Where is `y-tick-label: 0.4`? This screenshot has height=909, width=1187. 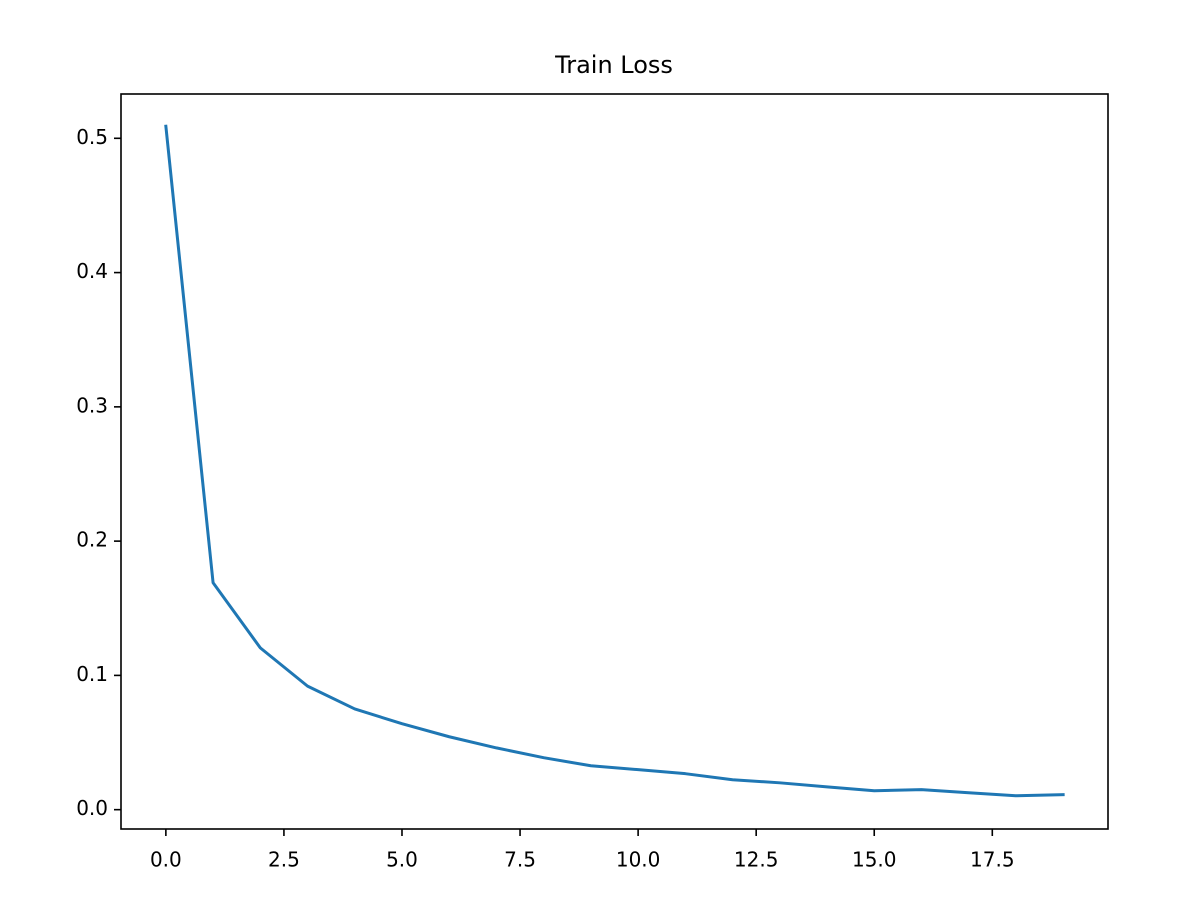
y-tick-label: 0.4 is located at coordinates (92, 271).